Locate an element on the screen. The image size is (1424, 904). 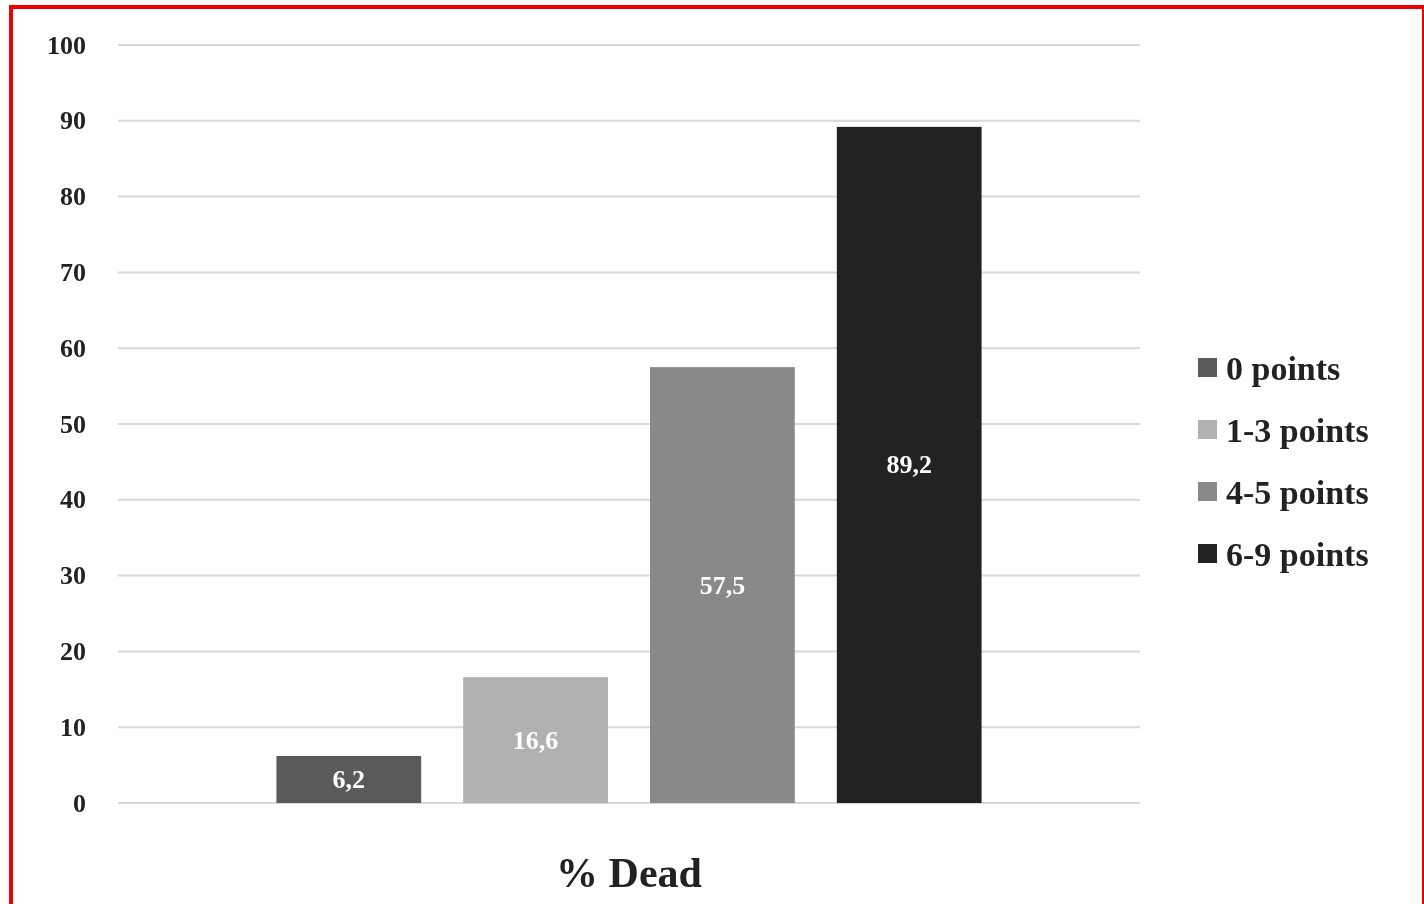
data-label: 16,6 is located at coordinates (535, 740).